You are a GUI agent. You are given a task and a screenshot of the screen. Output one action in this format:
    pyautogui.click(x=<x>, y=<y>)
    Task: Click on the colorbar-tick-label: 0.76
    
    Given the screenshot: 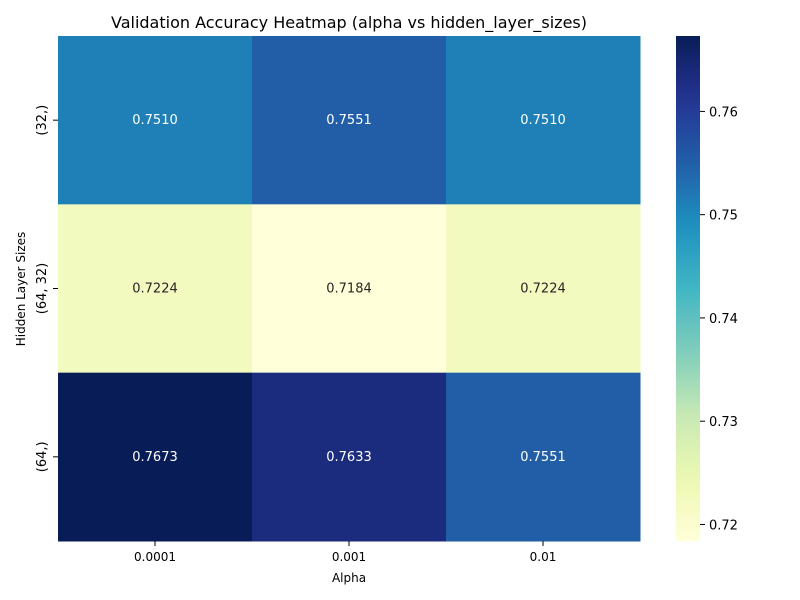 What is the action you would take?
    pyautogui.click(x=723, y=112)
    